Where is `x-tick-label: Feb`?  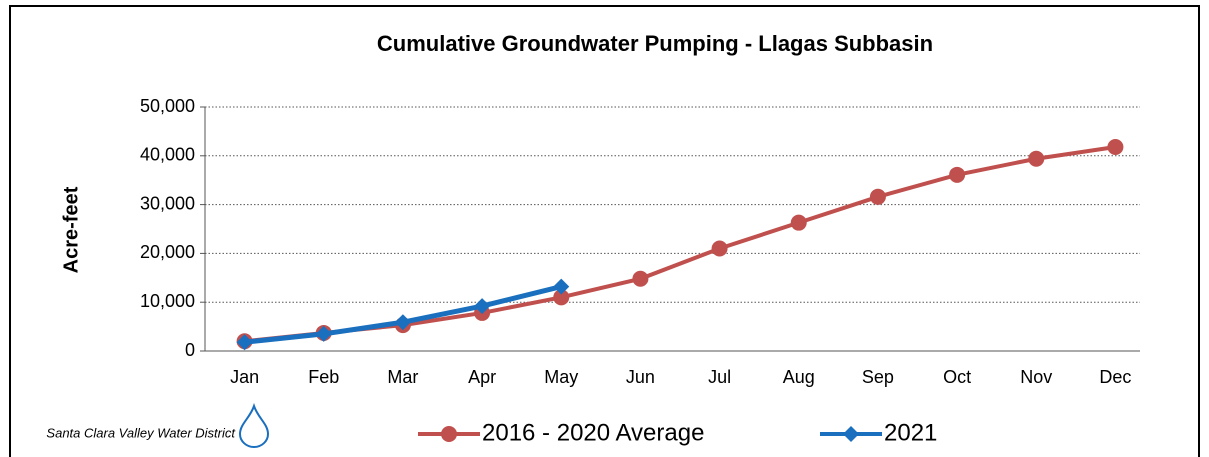 x-tick-label: Feb is located at coordinates (323, 377).